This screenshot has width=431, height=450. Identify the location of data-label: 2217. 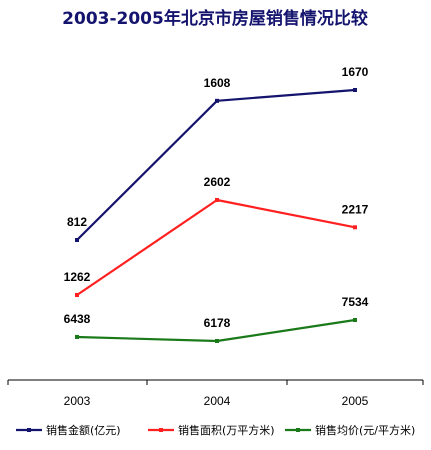
(355, 209).